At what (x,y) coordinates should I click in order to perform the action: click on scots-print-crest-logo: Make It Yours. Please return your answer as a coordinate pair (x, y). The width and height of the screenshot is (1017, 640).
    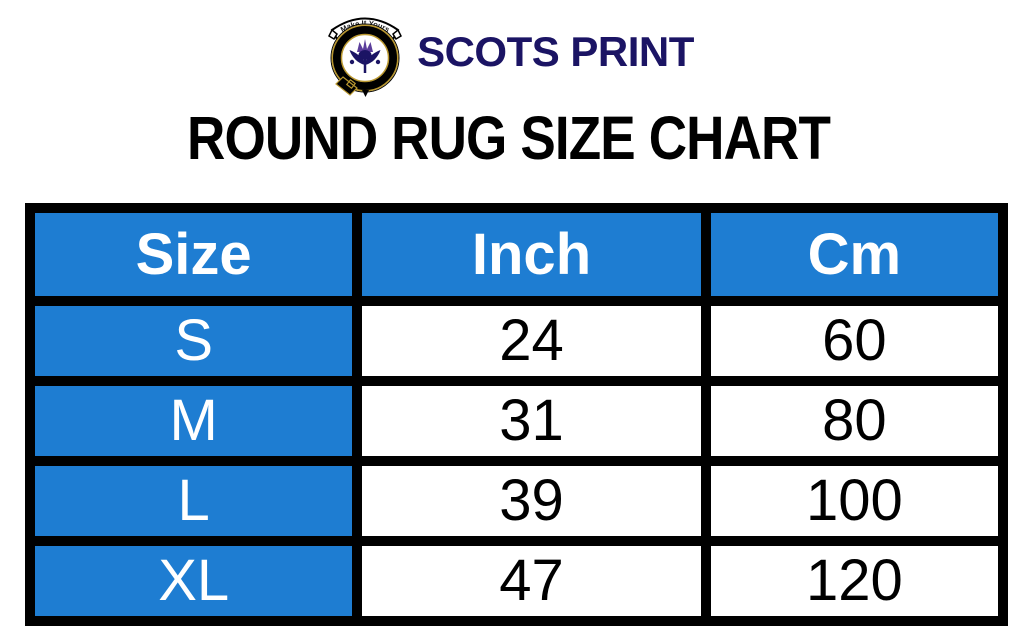
    Looking at the image, I should click on (365, 57).